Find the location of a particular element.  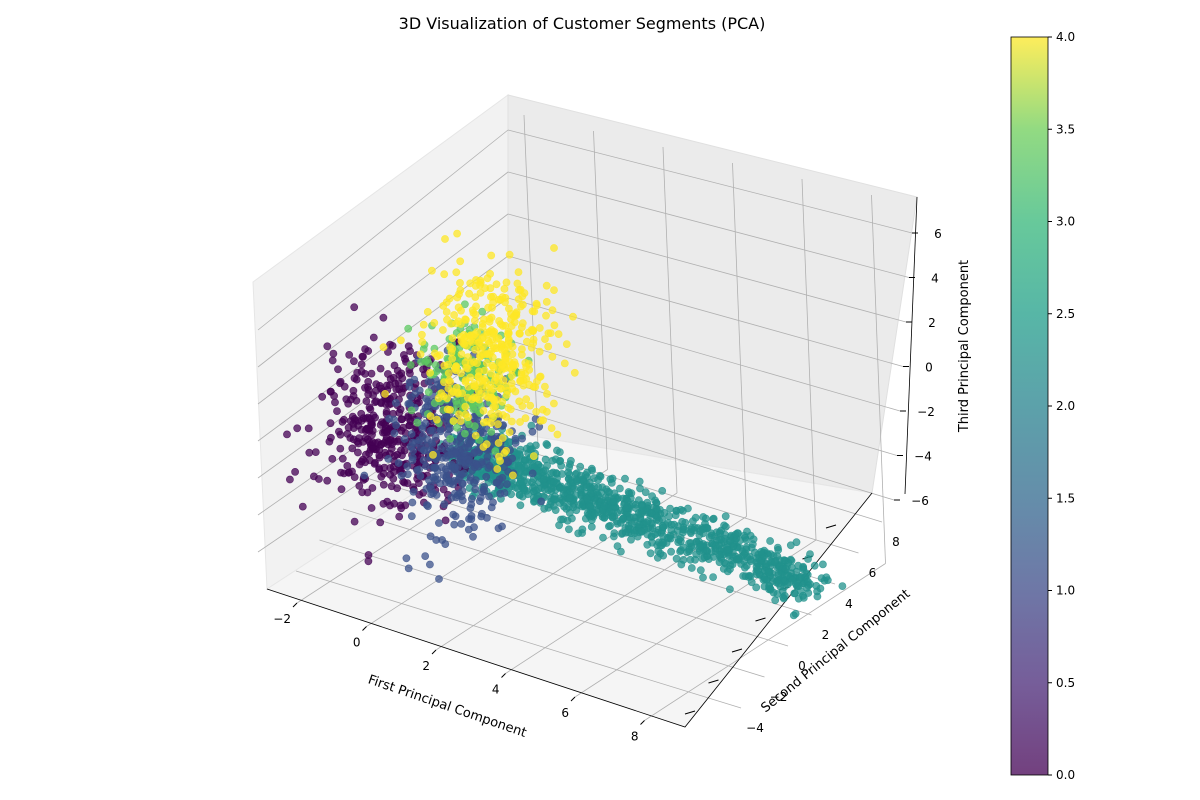

colorbar-tick-label: 2.5 is located at coordinates (1065, 314).